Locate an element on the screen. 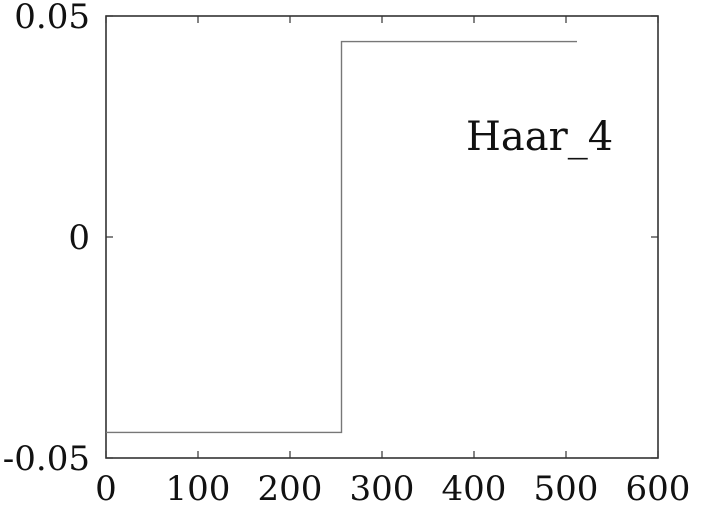 The width and height of the screenshot is (702, 510). x-tick-label-1: 100 is located at coordinates (198, 489).